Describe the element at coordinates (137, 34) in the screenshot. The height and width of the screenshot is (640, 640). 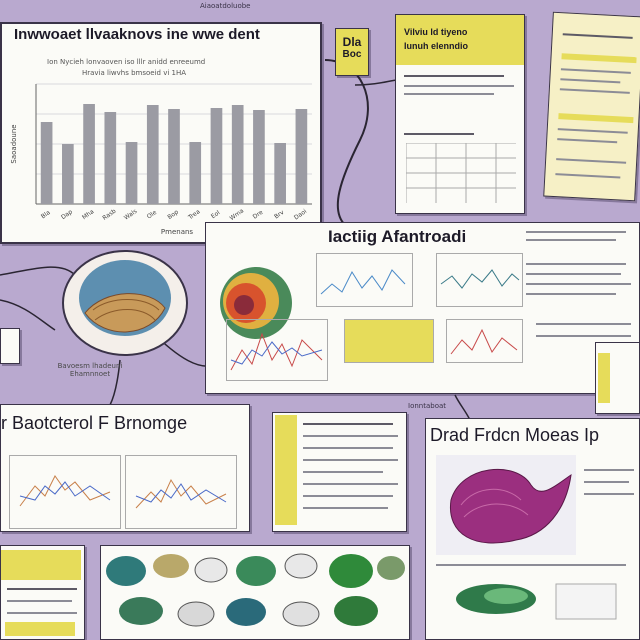
I see `chart-title: Inwwoaet llvaaknovs ine wwe dent` at that location.